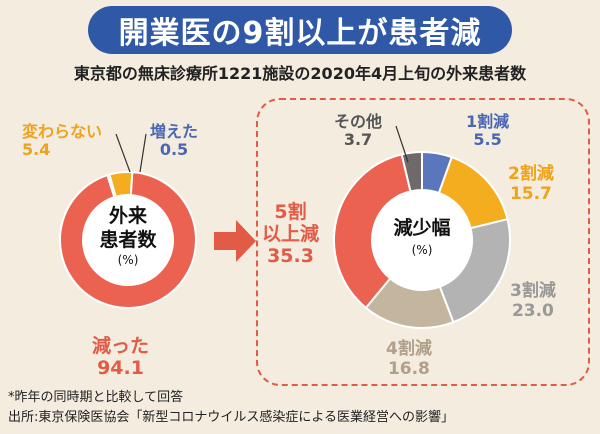  I want to click on label-other-name: その他, so click(358, 121).